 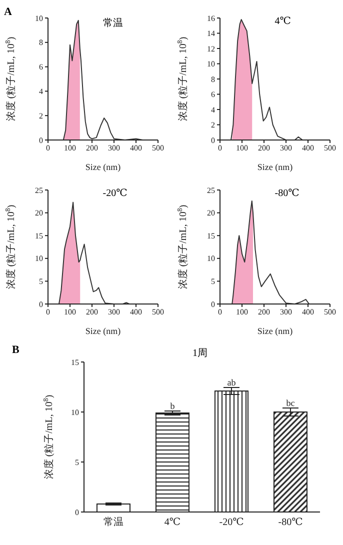 What do you see at coordinates (16, 350) in the screenshot?
I see `text: B` at bounding box center [16, 350].